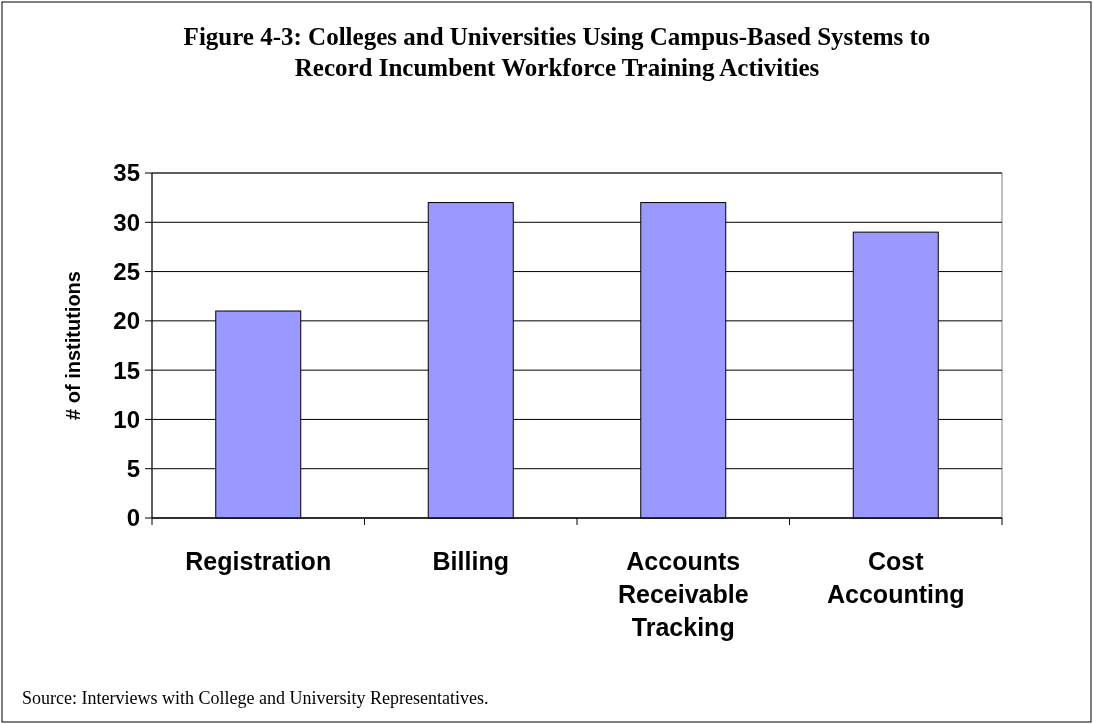 The height and width of the screenshot is (724, 1093). I want to click on y-tick-label: 35, so click(126, 173).